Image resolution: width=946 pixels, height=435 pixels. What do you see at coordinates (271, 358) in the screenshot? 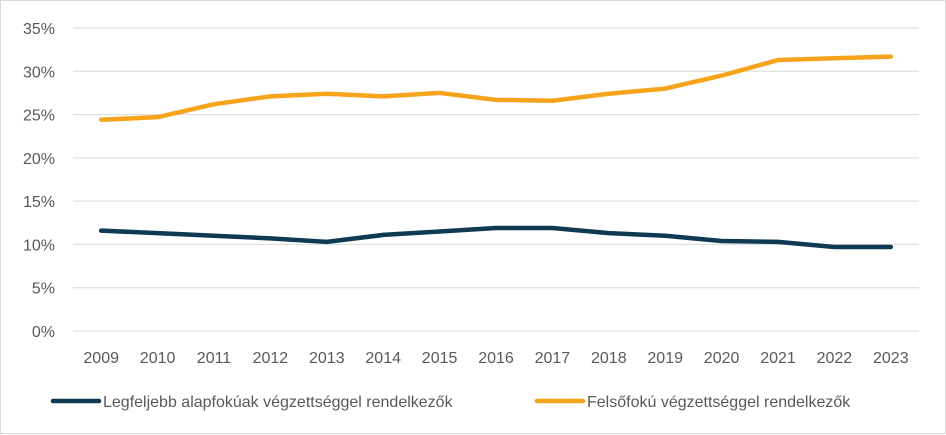
I see `x-tick-label: 2012` at bounding box center [271, 358].